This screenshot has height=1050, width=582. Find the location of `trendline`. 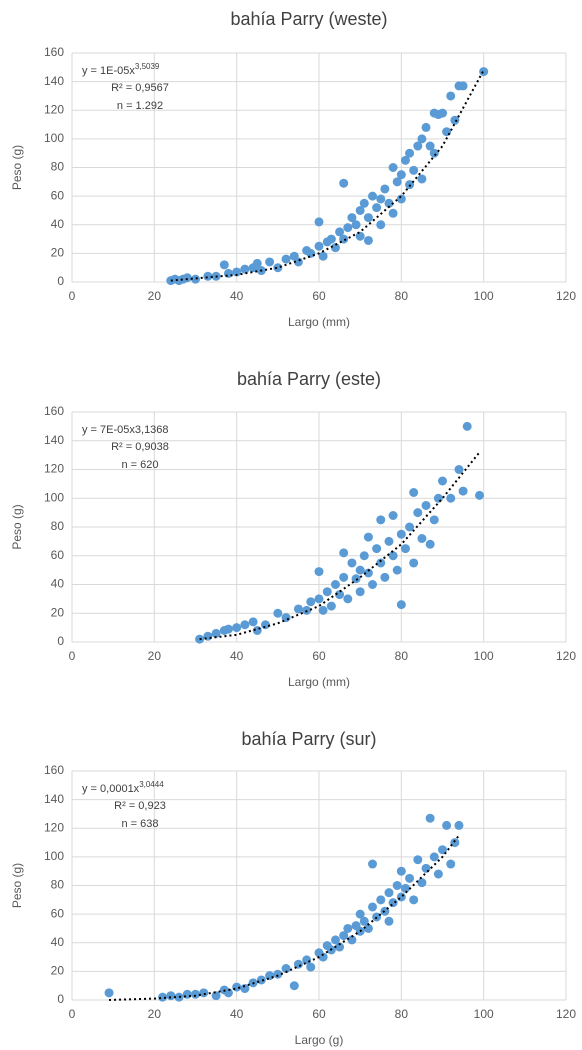

trendline is located at coordinates (327, 175).